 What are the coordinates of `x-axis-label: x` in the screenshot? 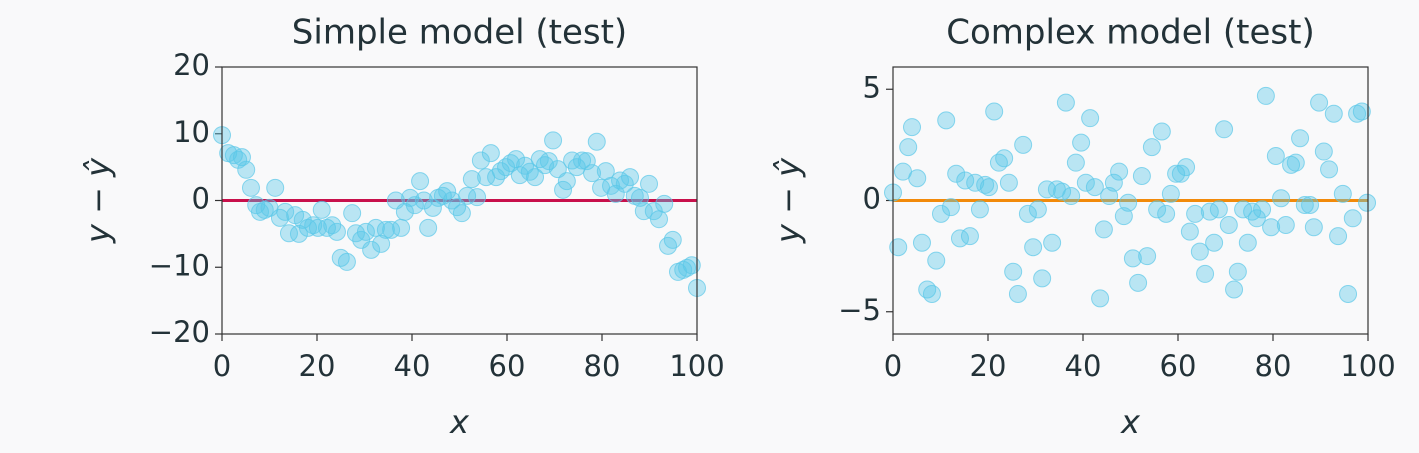 It's located at (1130, 422).